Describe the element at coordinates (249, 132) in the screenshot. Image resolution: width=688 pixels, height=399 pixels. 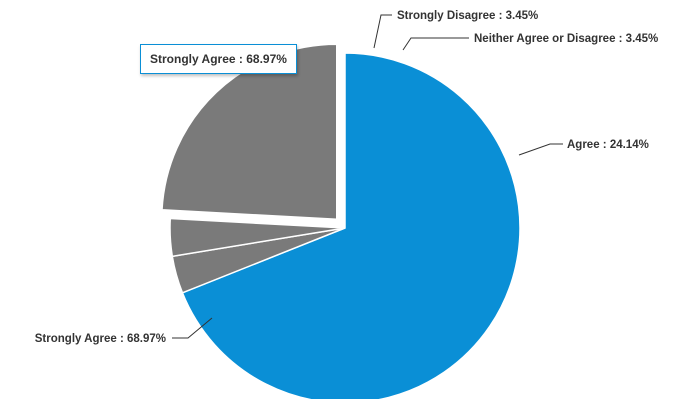
I see `pie-slice-agree` at that location.